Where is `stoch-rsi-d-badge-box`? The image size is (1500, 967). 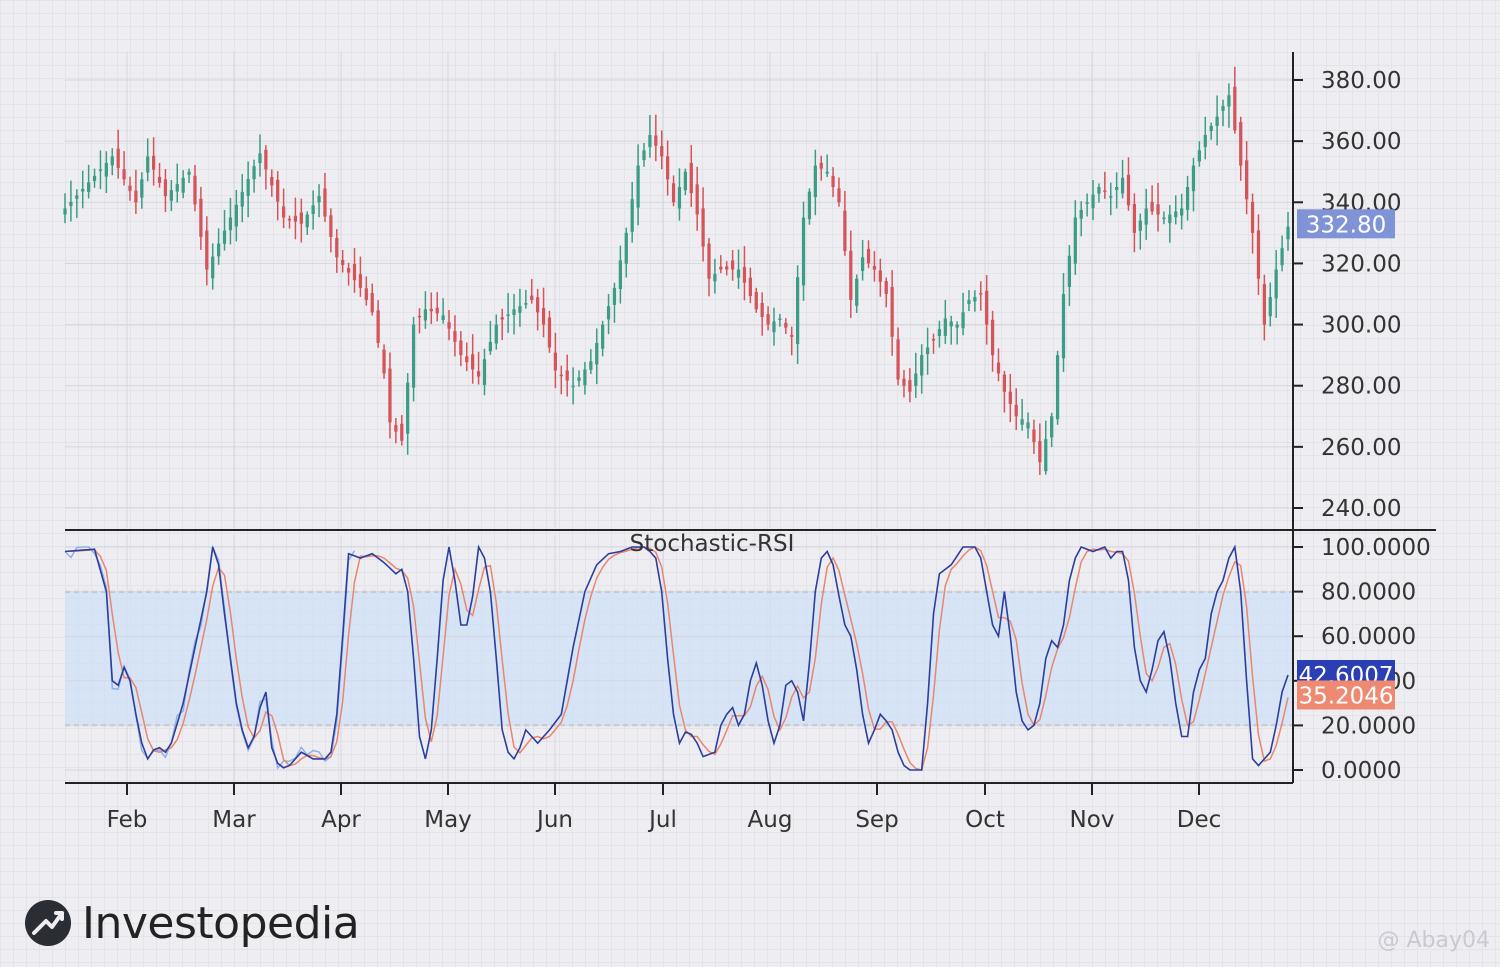 stoch-rsi-d-badge-box is located at coordinates (1346, 695).